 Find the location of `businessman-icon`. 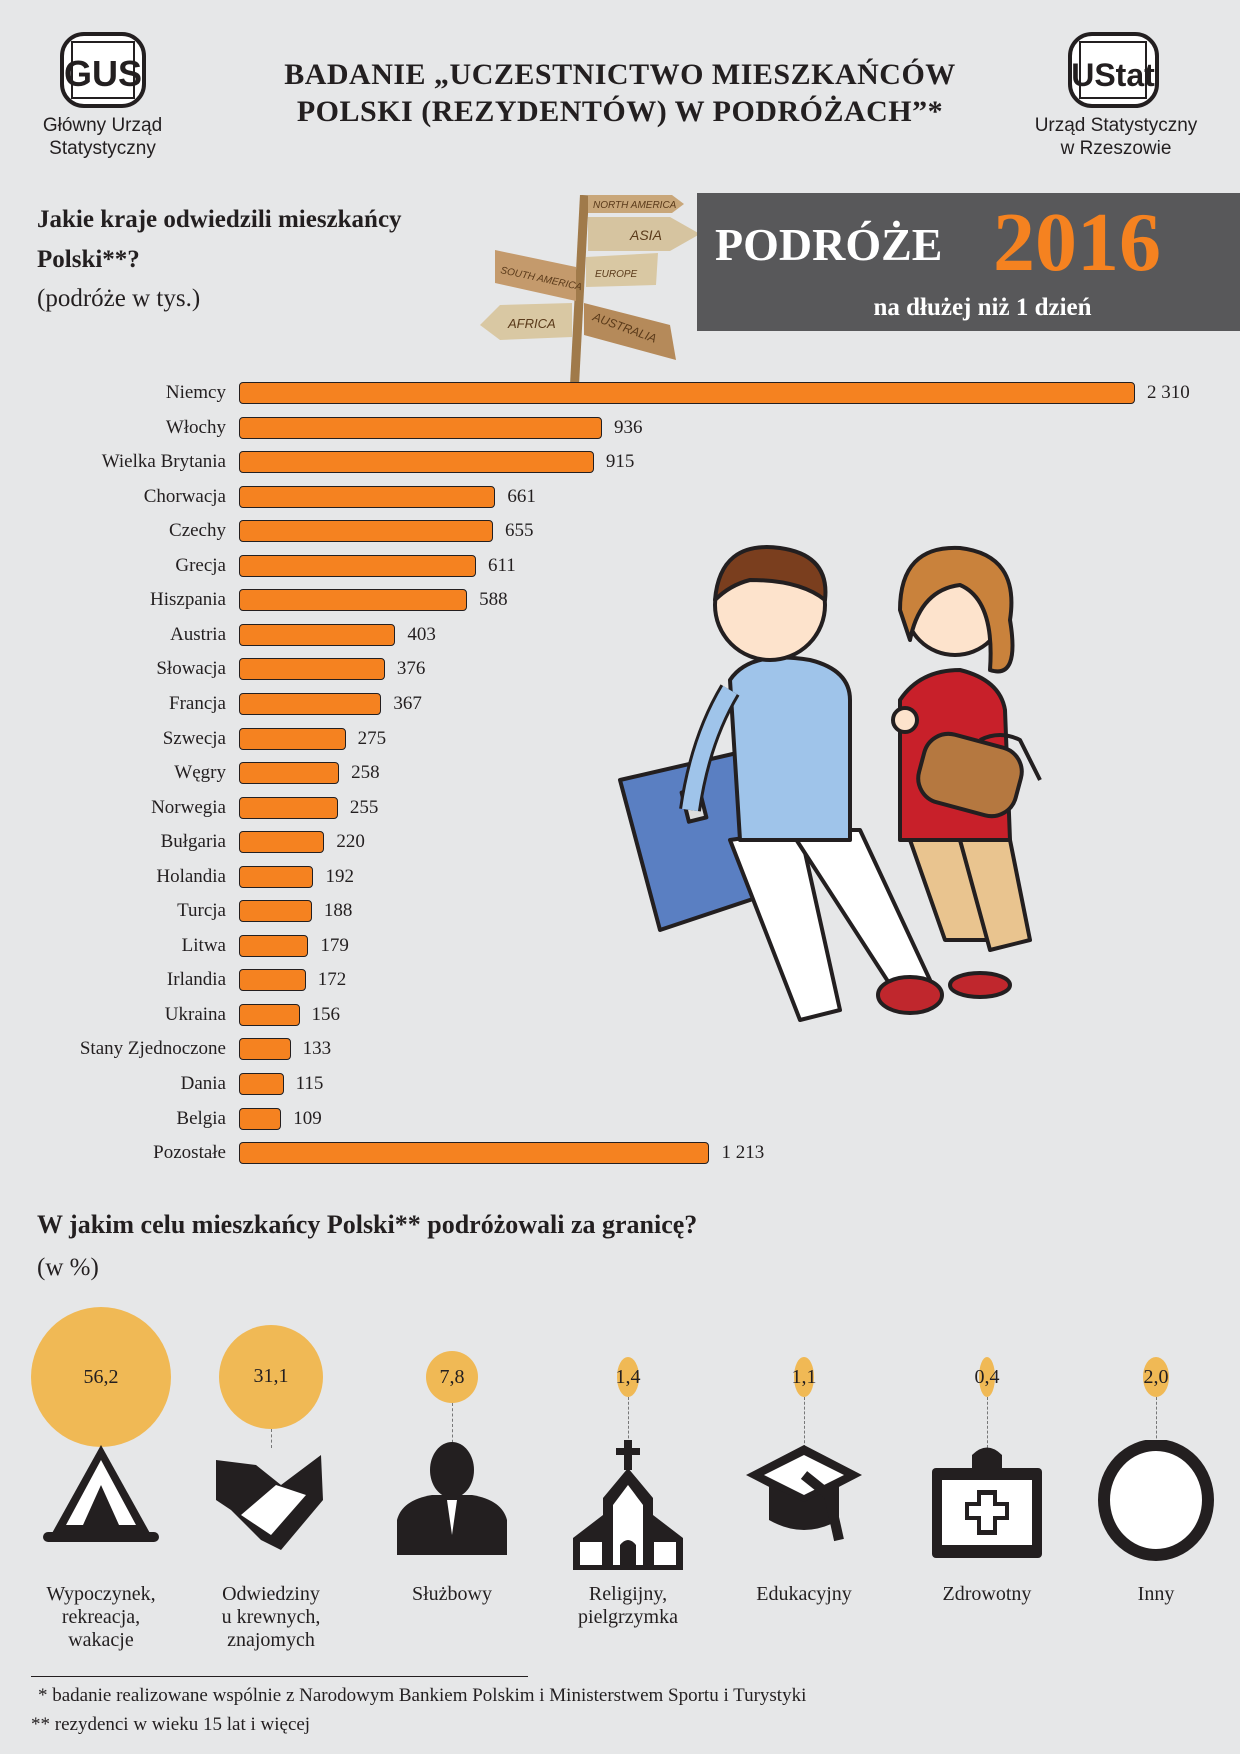

businessman-icon is located at coordinates (452, 1498).